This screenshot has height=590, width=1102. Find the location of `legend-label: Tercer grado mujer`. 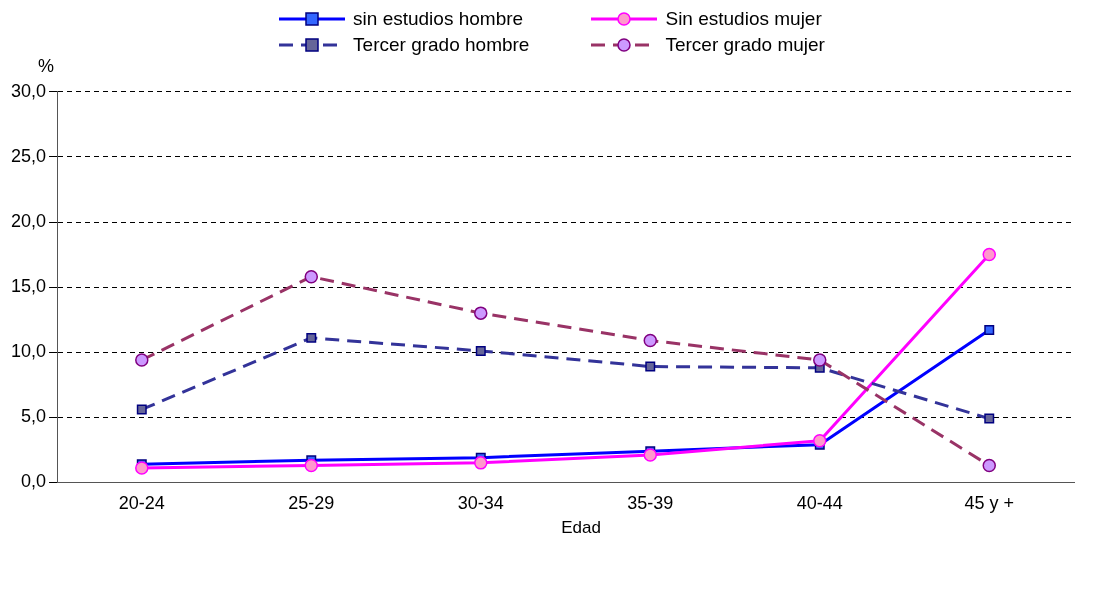

legend-label: Tercer grado mujer is located at coordinates (745, 45).